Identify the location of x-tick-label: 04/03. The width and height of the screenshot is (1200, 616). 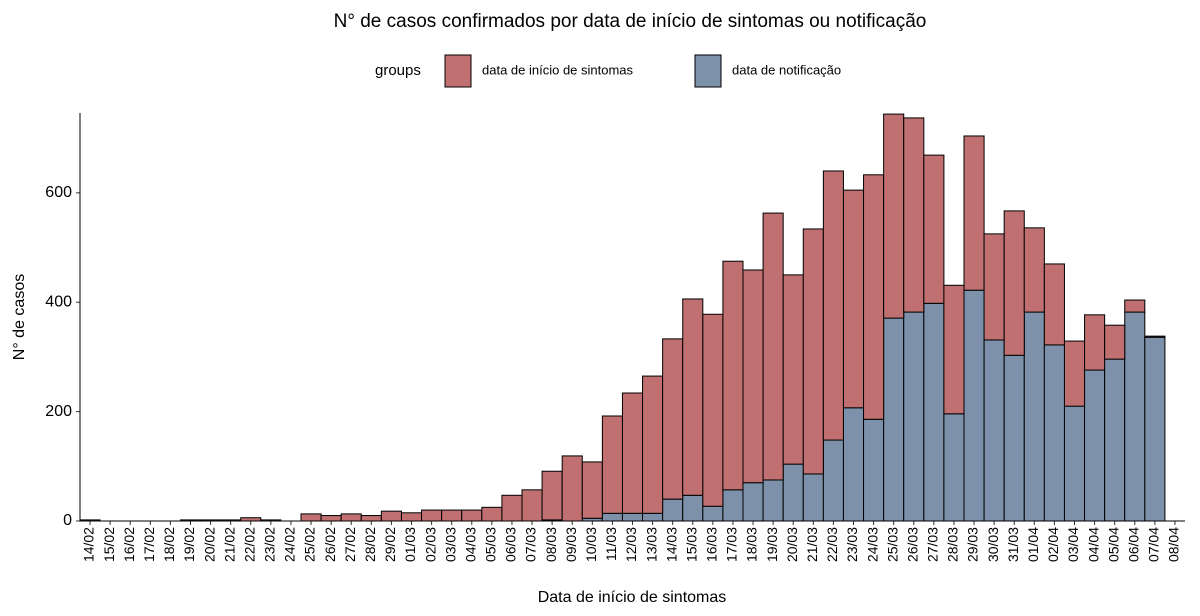
(470, 544).